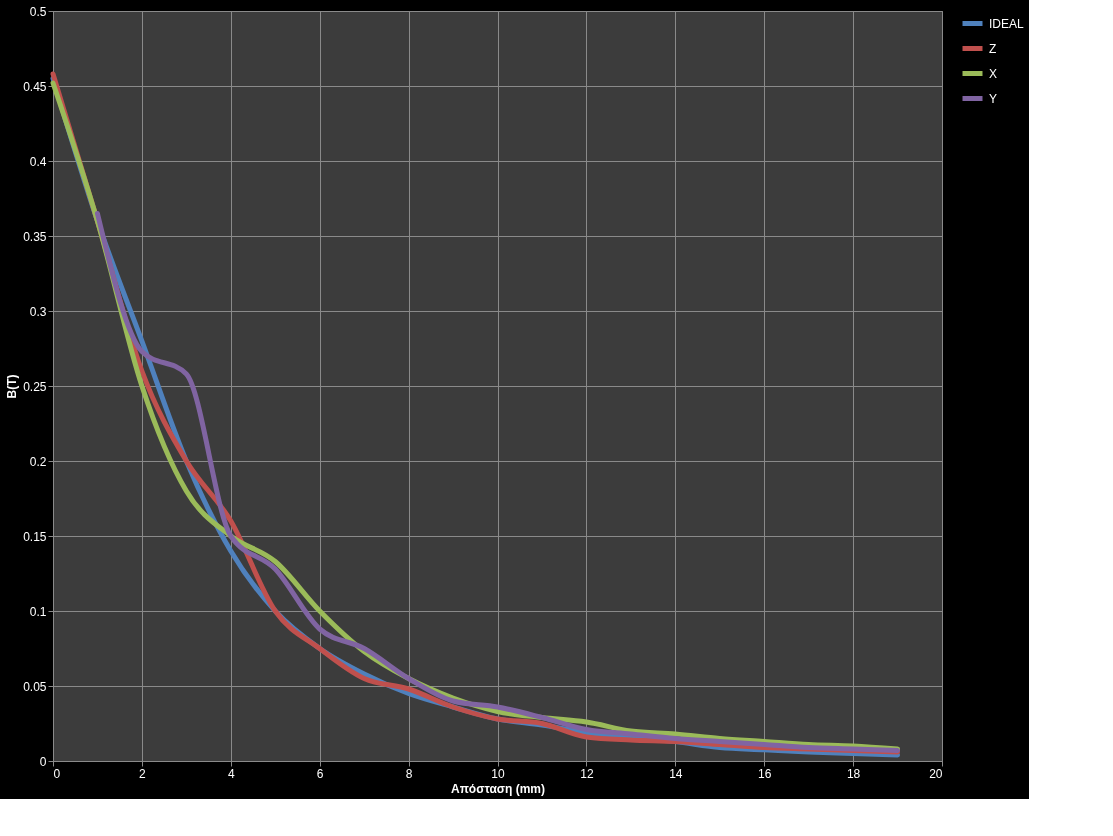 This screenshot has height=836, width=1113. I want to click on x-tick-label: 6, so click(320, 773).